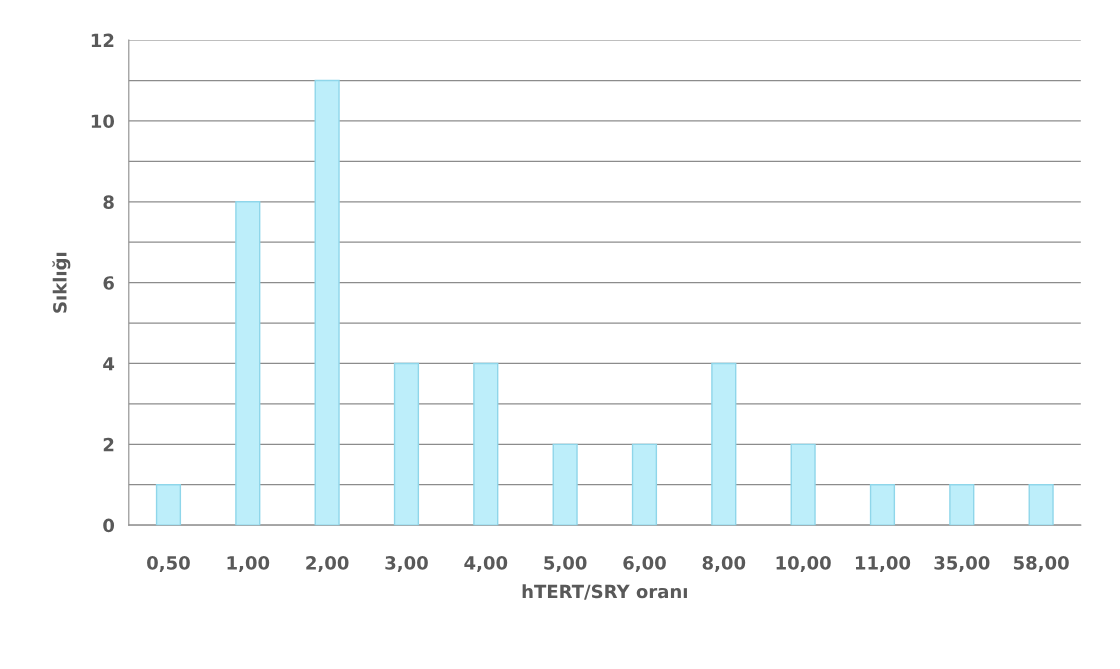 This screenshot has height=669, width=1120. I want to click on x-tick-label: 11,00, so click(883, 564).